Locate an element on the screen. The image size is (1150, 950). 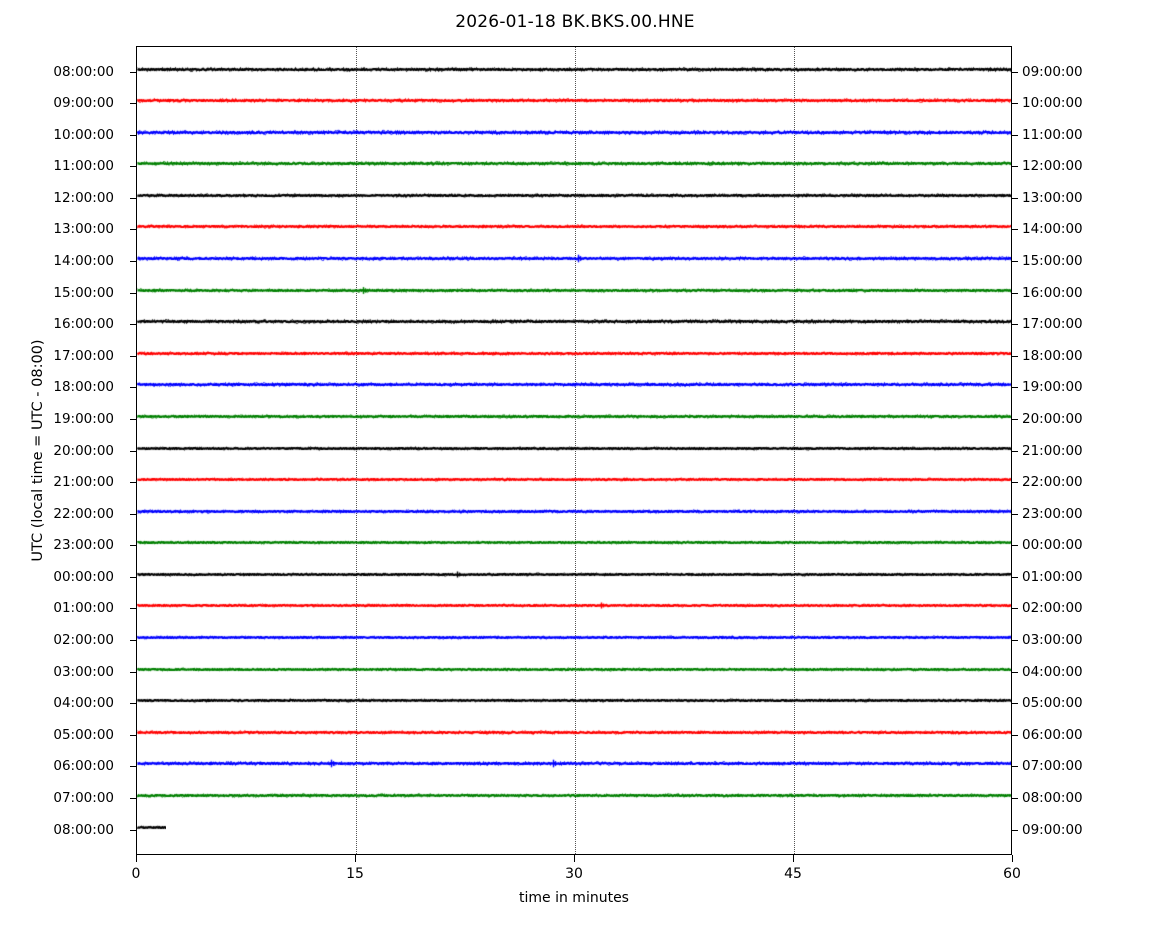
y-tick-label-right: 01:00:00 is located at coordinates (1052, 576).